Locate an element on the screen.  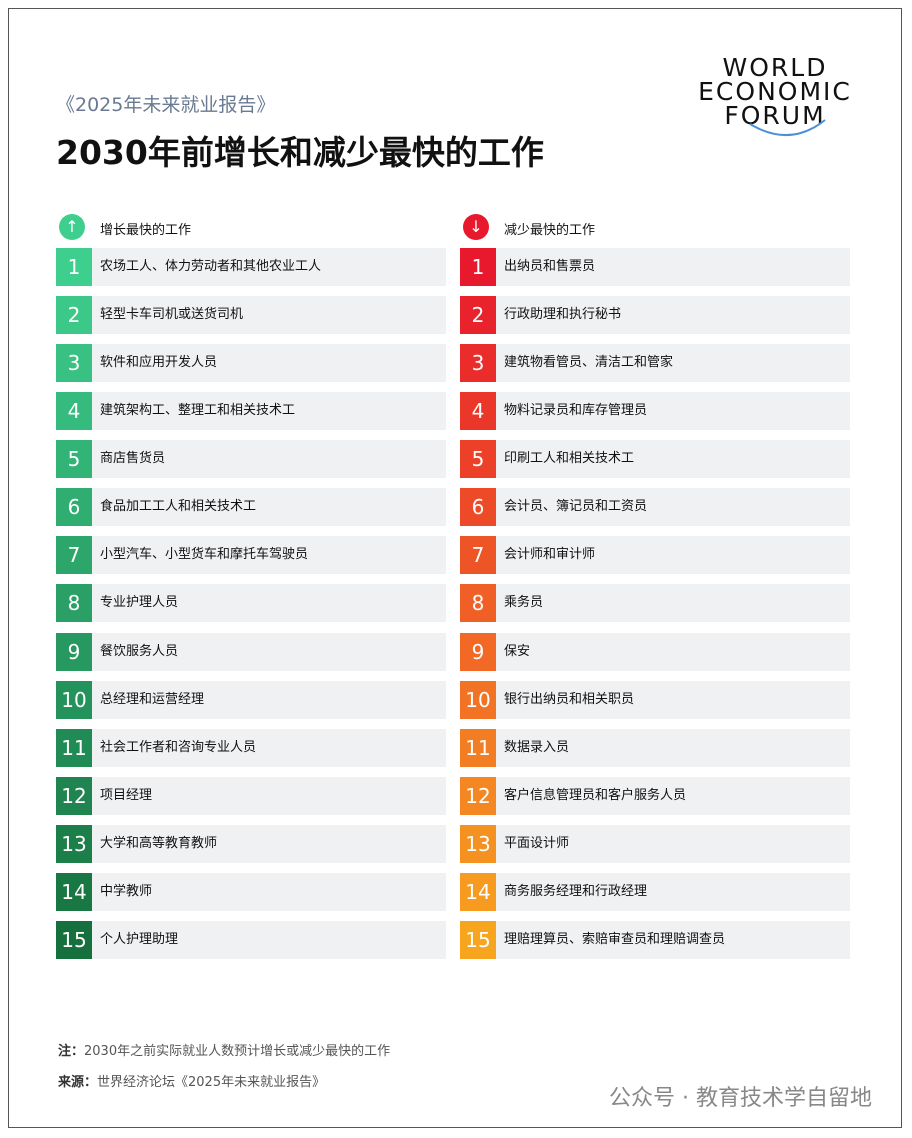
job-row: 1 出纳员和售票员 is located at coordinates (655, 267).